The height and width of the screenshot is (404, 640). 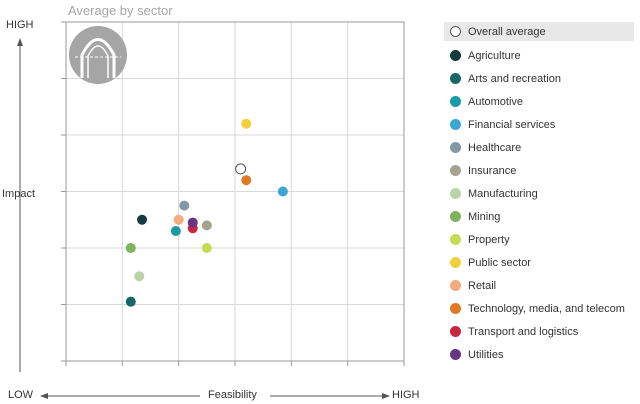 I want to click on legend-item-financial-services: Financial services, so click(x=539, y=124).